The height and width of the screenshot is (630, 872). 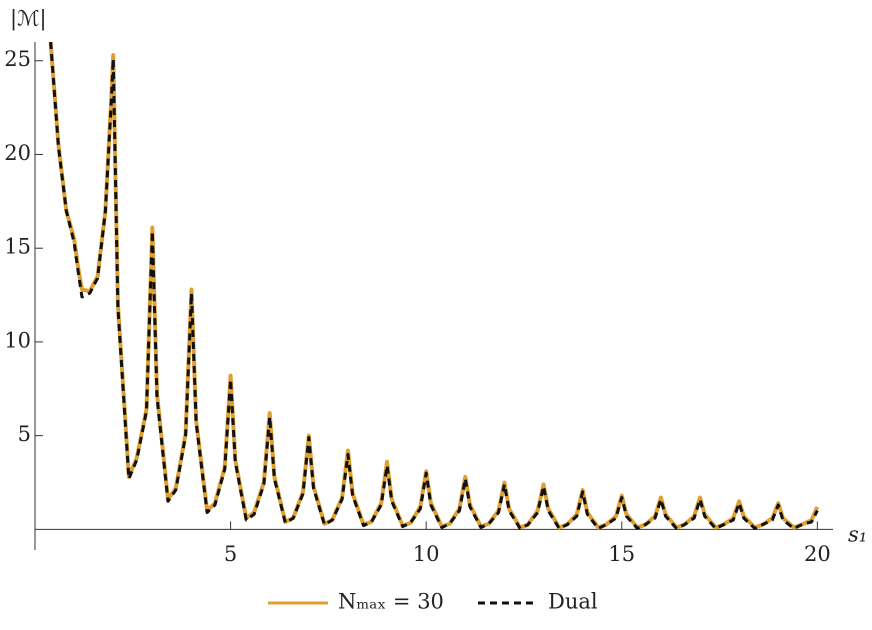 I want to click on y-tick-label: 25, so click(x=17, y=59).